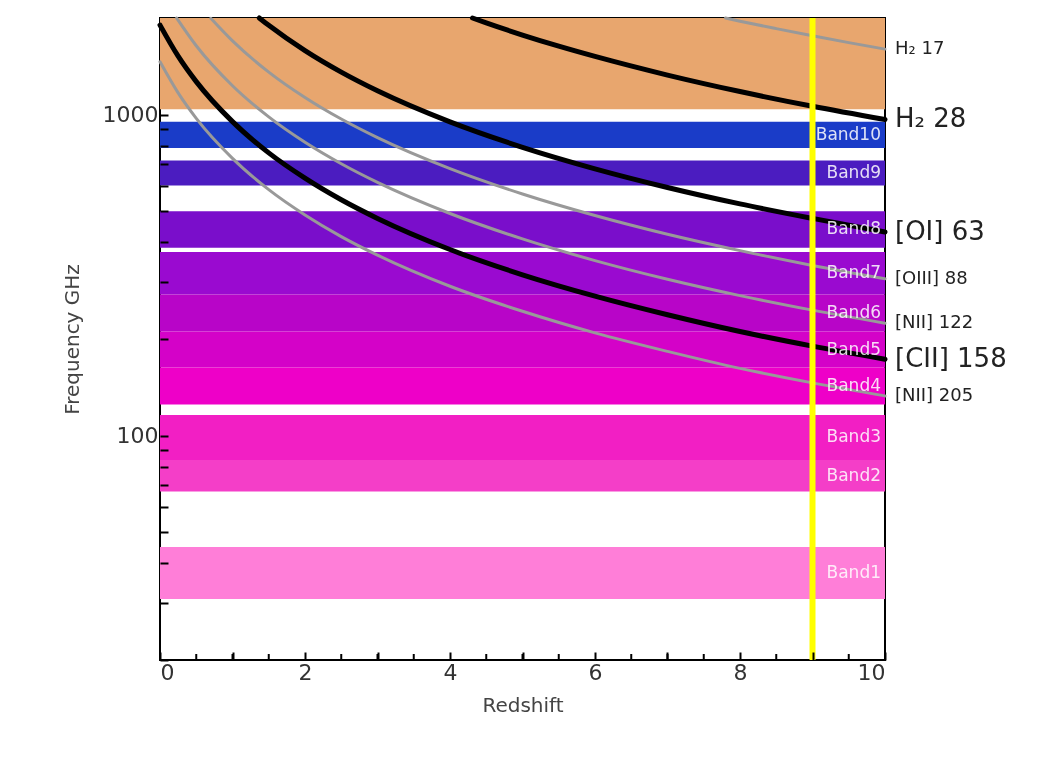 Image resolution: width=1044 pixels, height=761 pixels. What do you see at coordinates (853, 436) in the screenshot?
I see `band-label: Band3` at bounding box center [853, 436].